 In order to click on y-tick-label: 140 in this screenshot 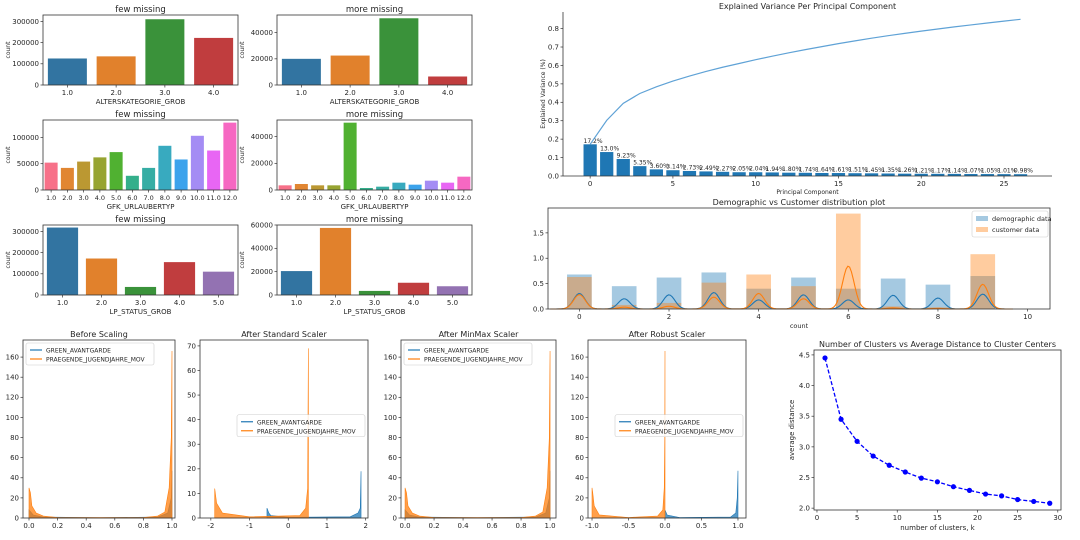, I will do `click(577, 378)`.